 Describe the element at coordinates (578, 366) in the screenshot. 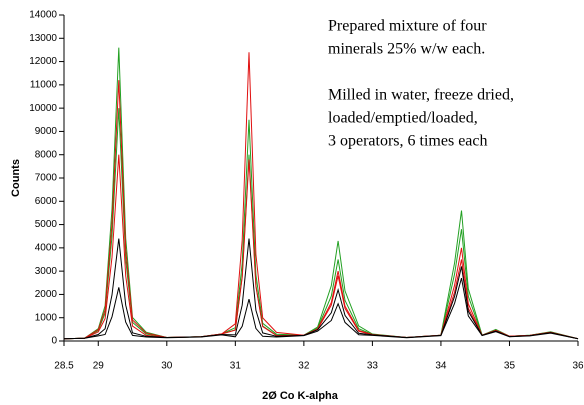

I see `x-tick-label: 36` at that location.